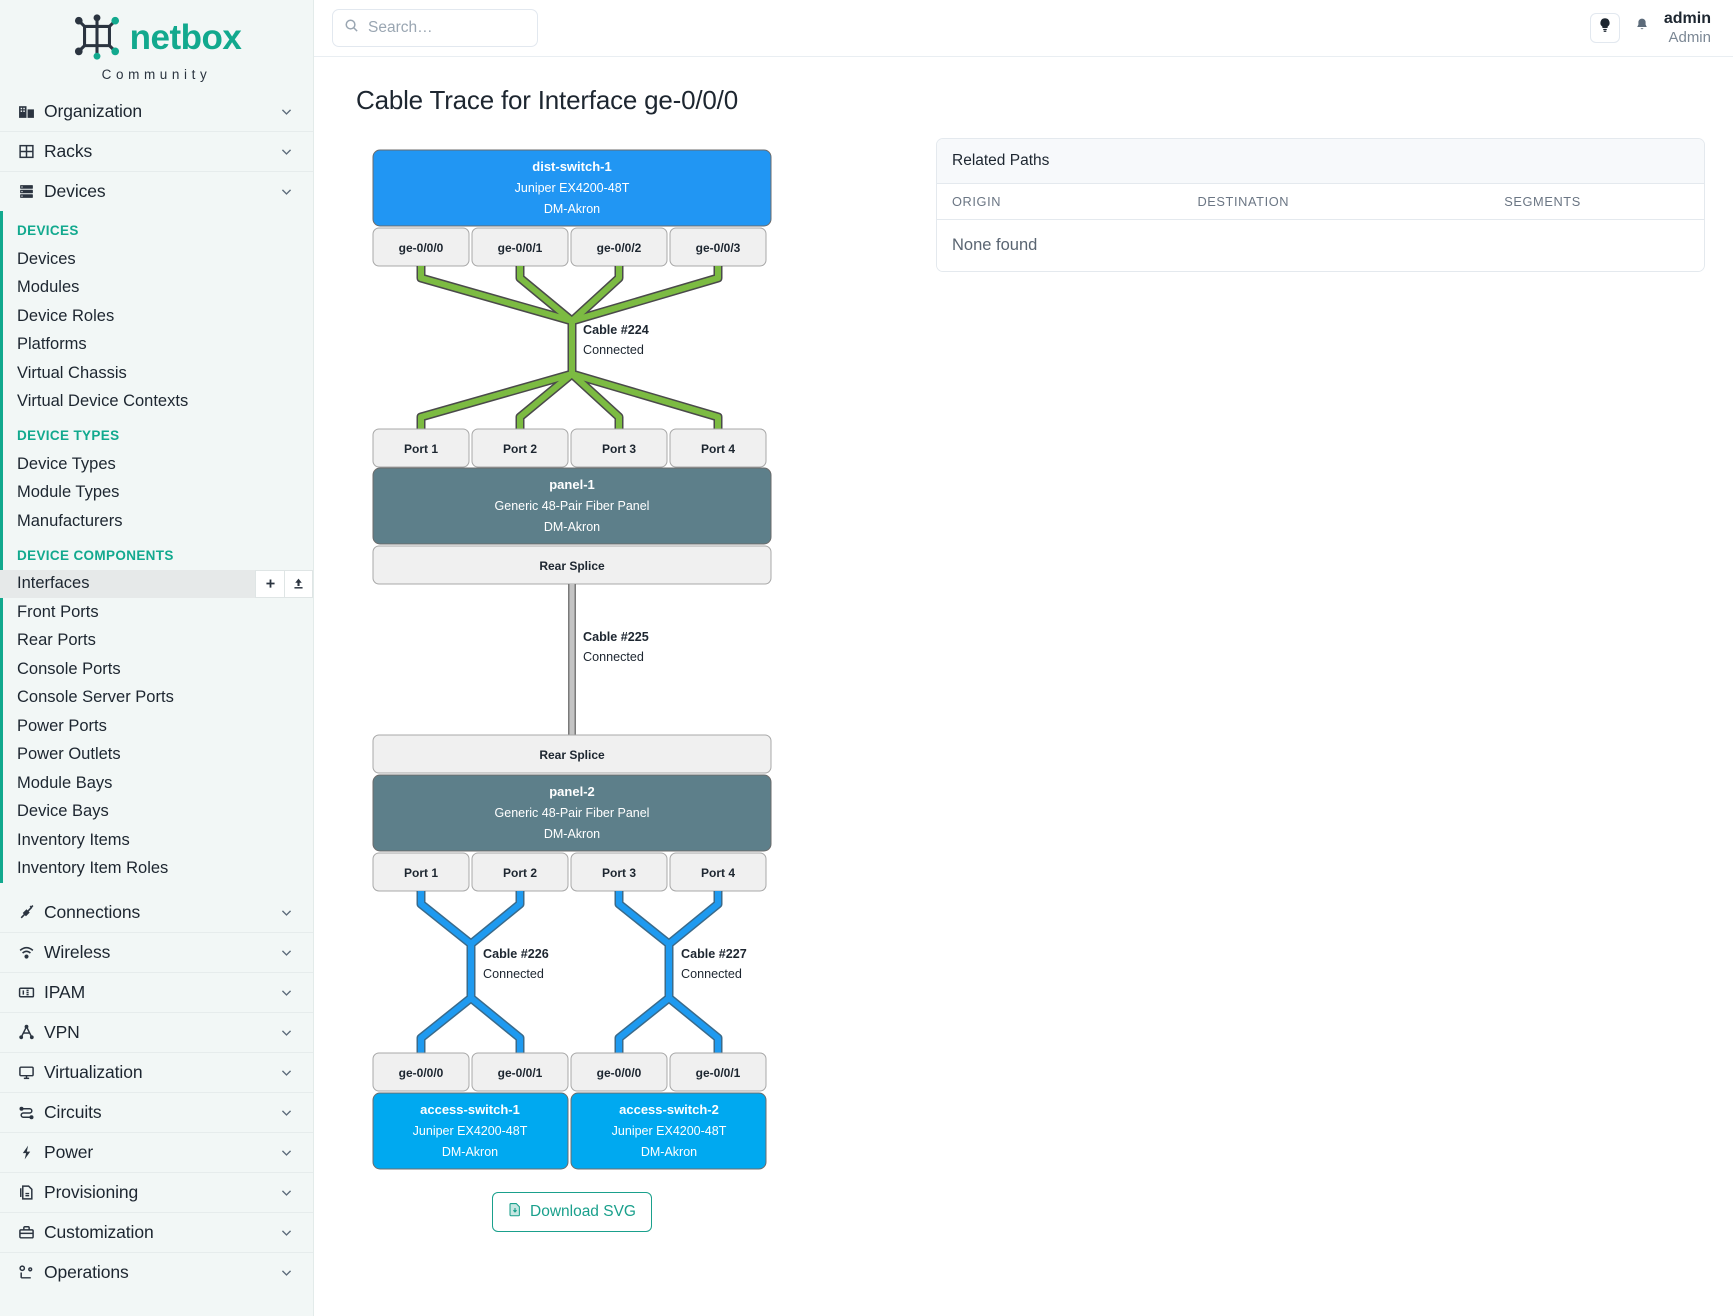 The width and height of the screenshot is (1733, 1316). I want to click on add-interface-button, so click(269, 583).